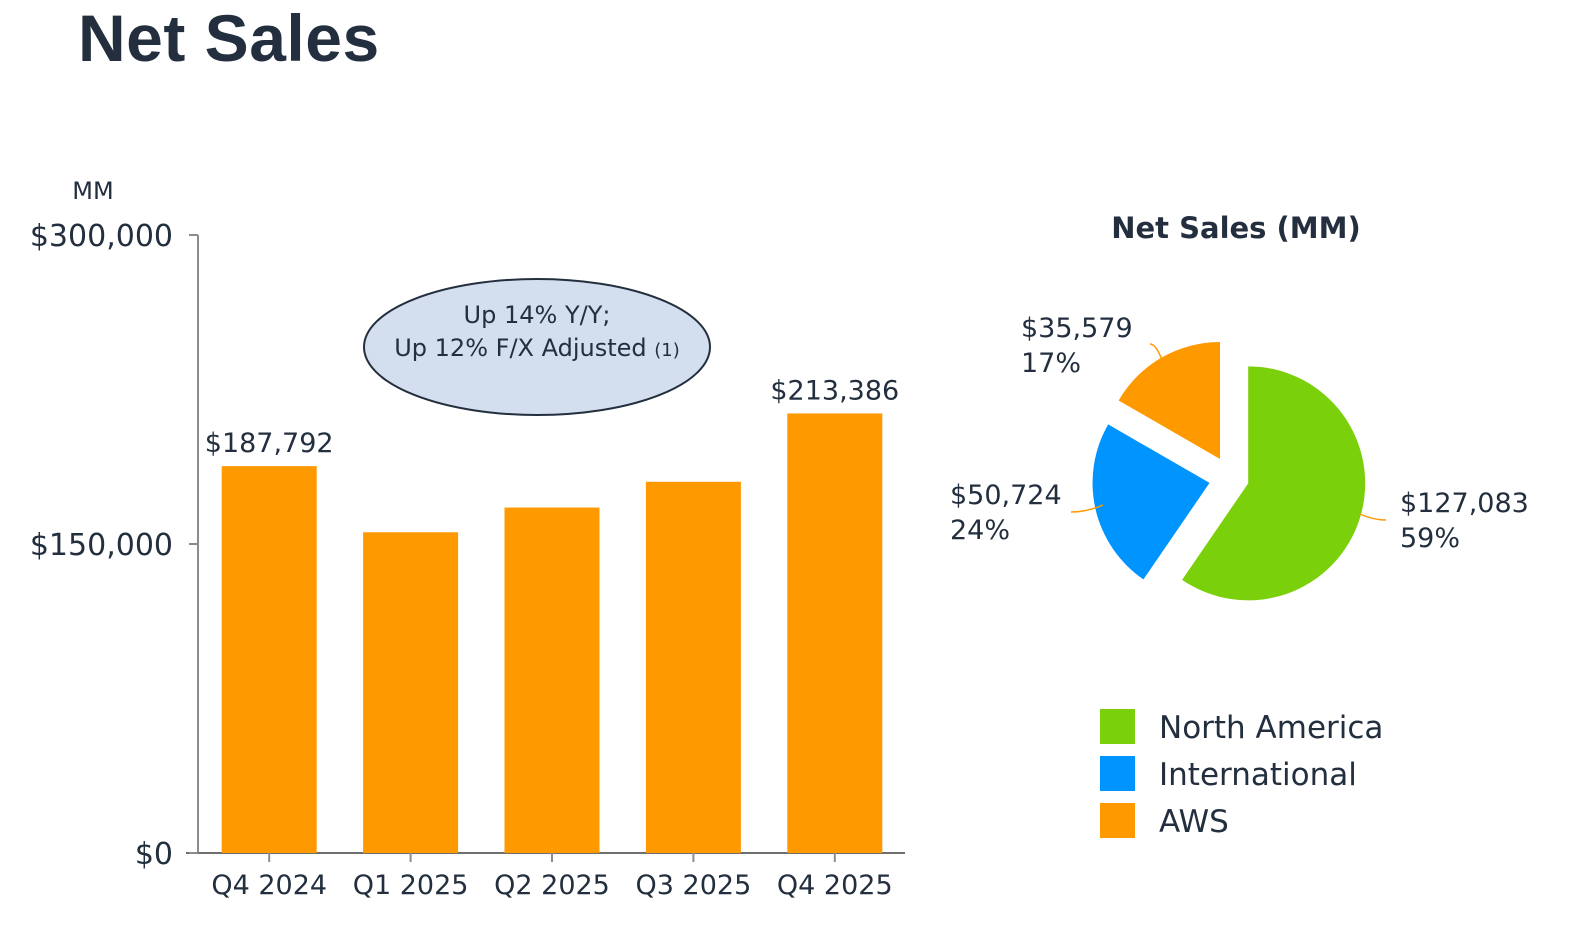  What do you see at coordinates (835, 885) in the screenshot?
I see `x-tick-label: Q4 2025` at bounding box center [835, 885].